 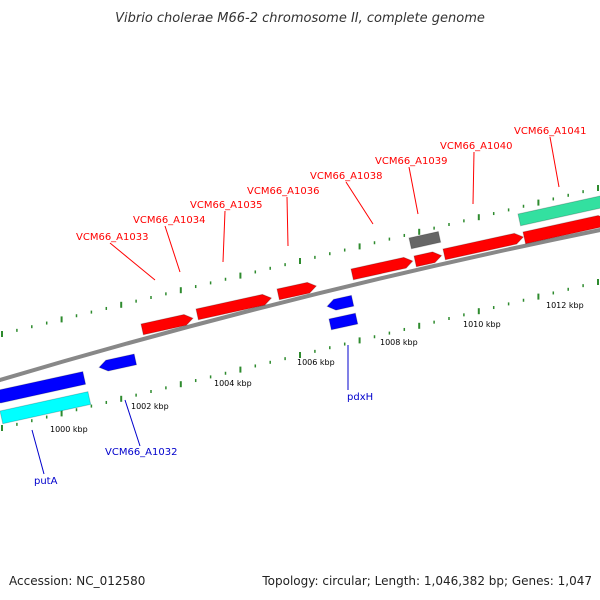 I want to click on gene-label-vcm66-a1032: VCM66_A1032, so click(x=141, y=452).